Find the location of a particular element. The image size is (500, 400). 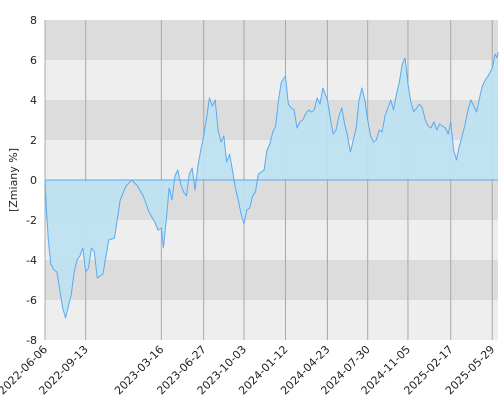

y-tick-label: 0 is located at coordinates (33, 180).